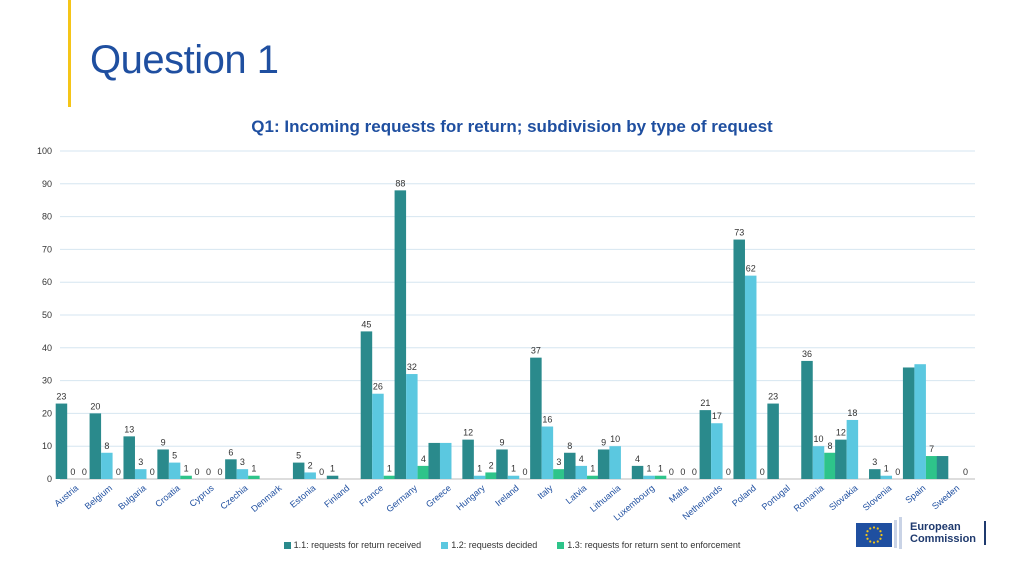 The width and height of the screenshot is (1024, 576). I want to click on y-tick-label: 50, so click(47, 315).